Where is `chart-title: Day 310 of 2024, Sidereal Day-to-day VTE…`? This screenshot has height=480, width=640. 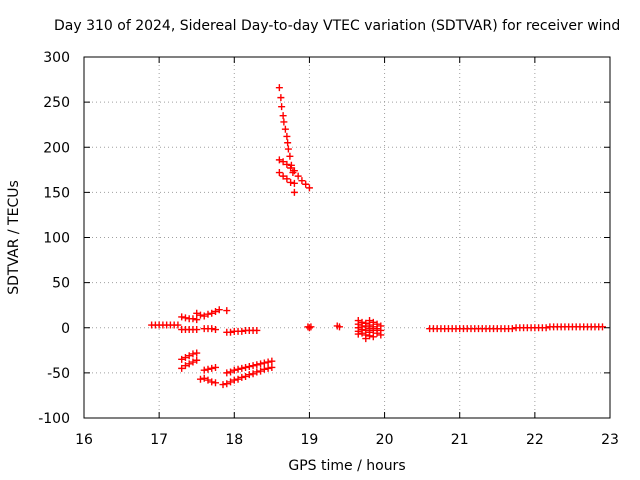
chart-title: Day 310 of 2024, Sidereal Day-to-day VTE… is located at coordinates (337, 26).